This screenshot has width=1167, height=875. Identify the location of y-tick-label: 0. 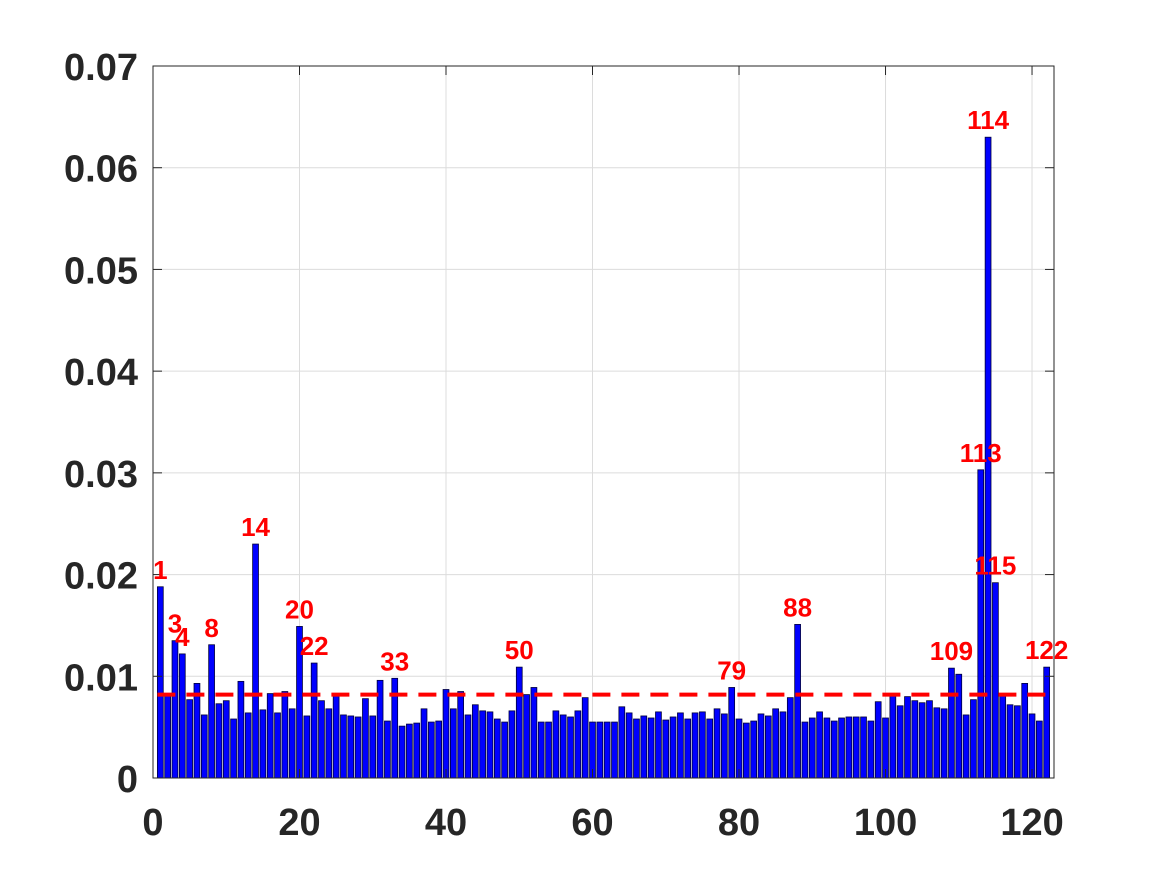
(127, 780).